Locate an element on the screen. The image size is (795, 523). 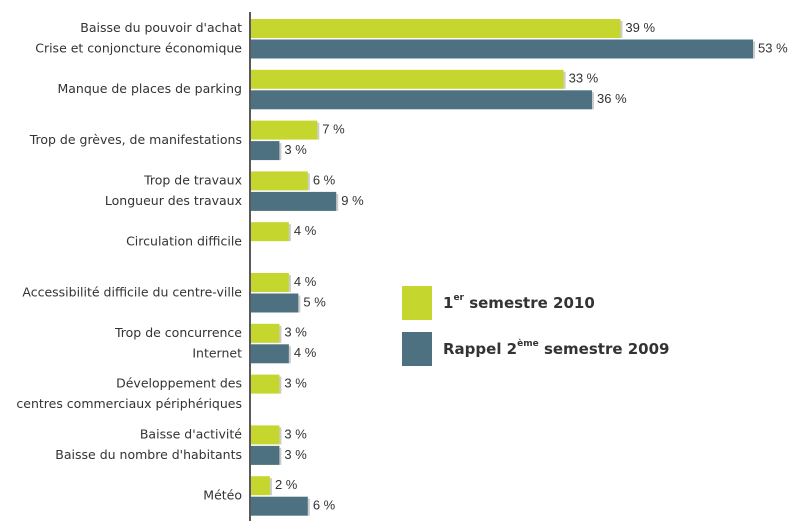
category-label: Trop de concurrence is located at coordinates (178, 332).